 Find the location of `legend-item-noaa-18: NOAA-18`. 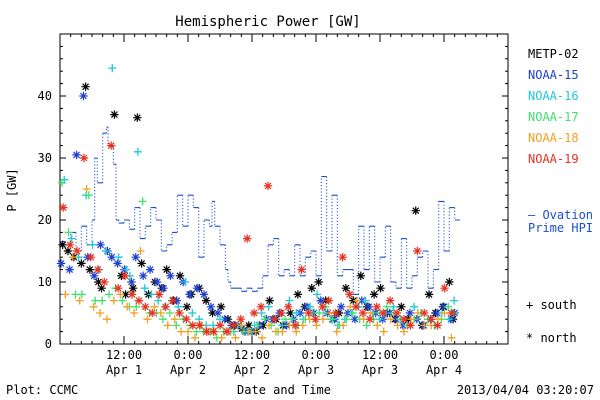

legend-item-noaa-18: NOAA-18 is located at coordinates (553, 138).